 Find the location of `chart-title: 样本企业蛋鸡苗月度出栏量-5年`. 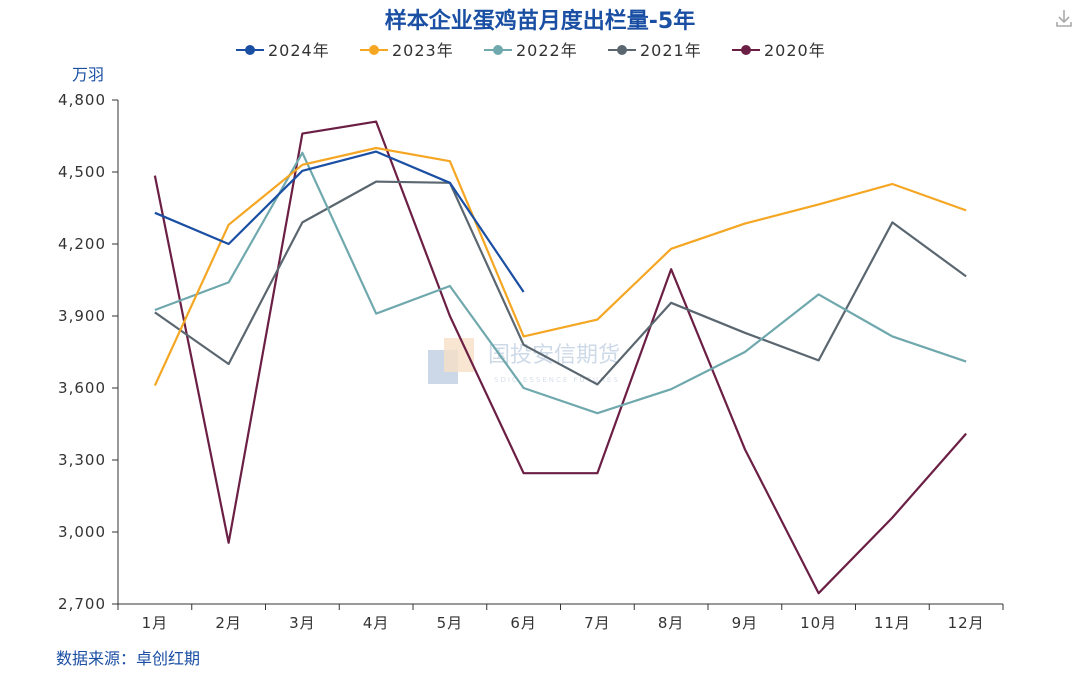

chart-title: 样本企业蛋鸡苗月度出栏量-5年 is located at coordinates (540, 21).